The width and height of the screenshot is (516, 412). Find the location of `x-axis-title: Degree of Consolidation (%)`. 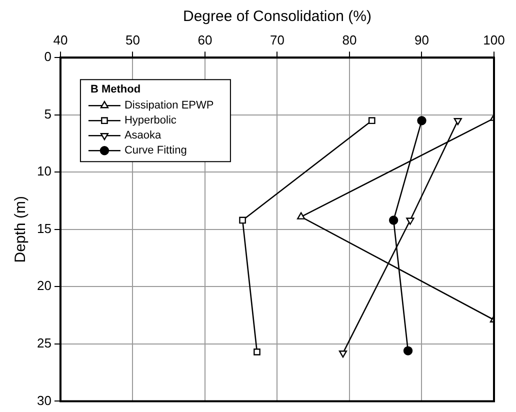

x-axis-title: Degree of Consolidation (%) is located at coordinates (277, 17).